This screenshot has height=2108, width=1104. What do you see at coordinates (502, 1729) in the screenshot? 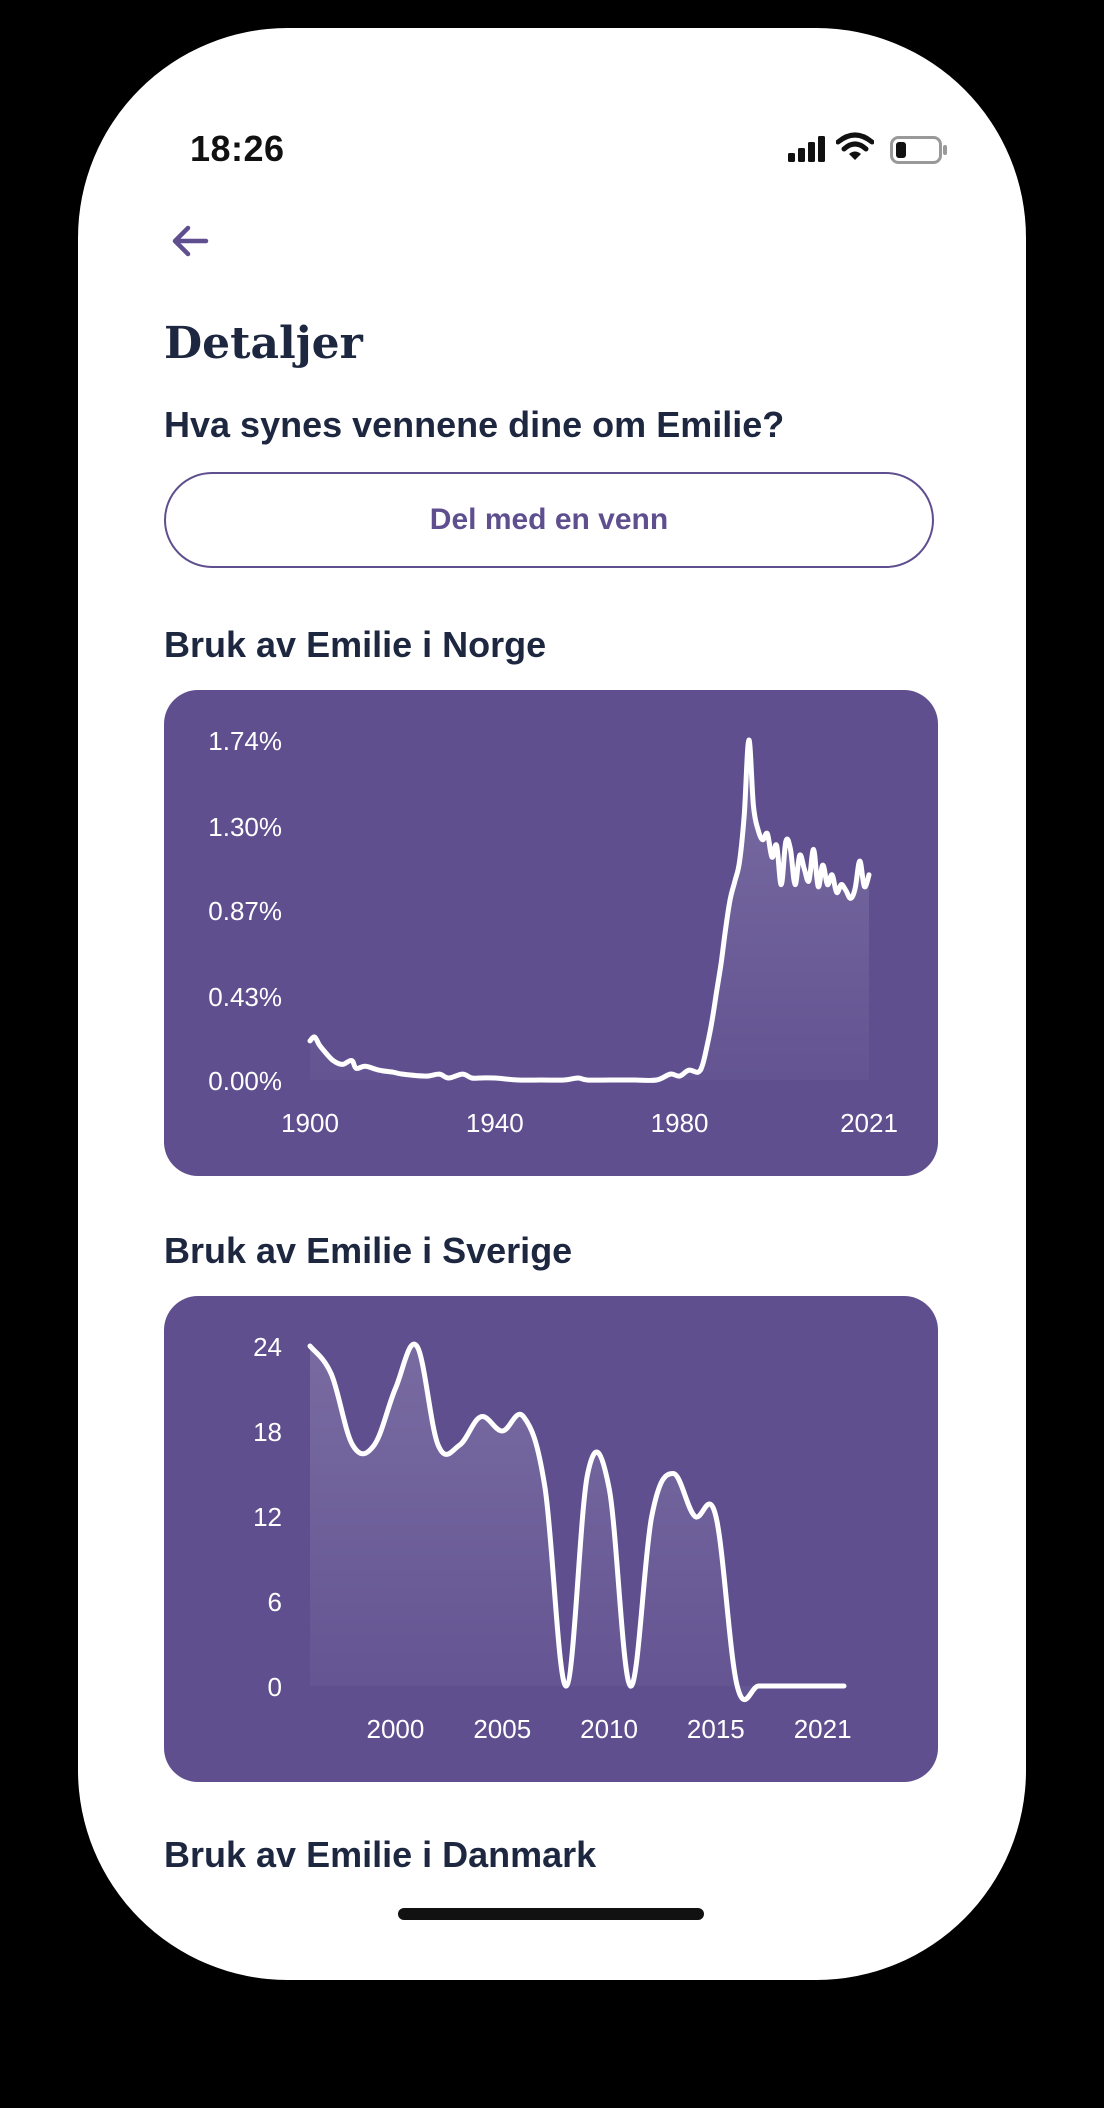
I see `x-tick-label: 2005` at bounding box center [502, 1729].